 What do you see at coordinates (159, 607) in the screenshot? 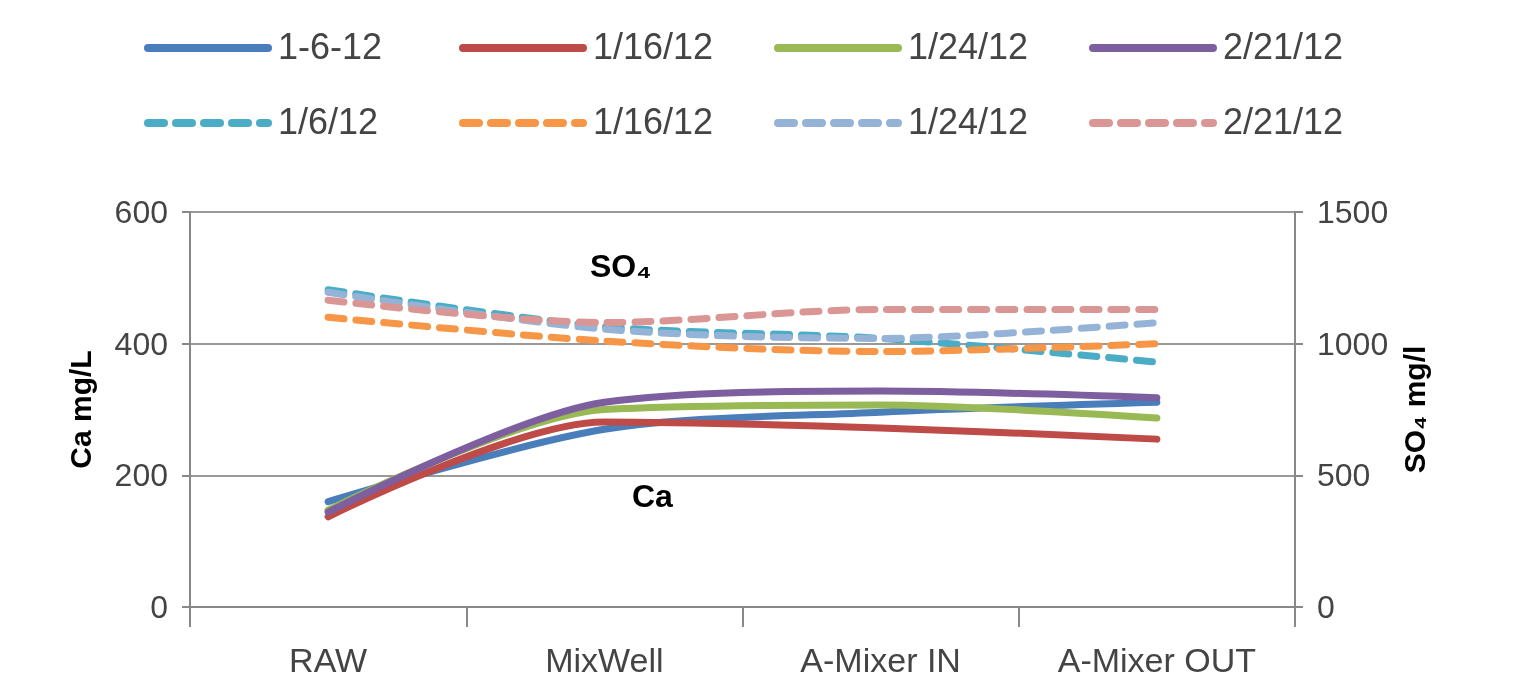
I see `y-tick-label: 0` at bounding box center [159, 607].